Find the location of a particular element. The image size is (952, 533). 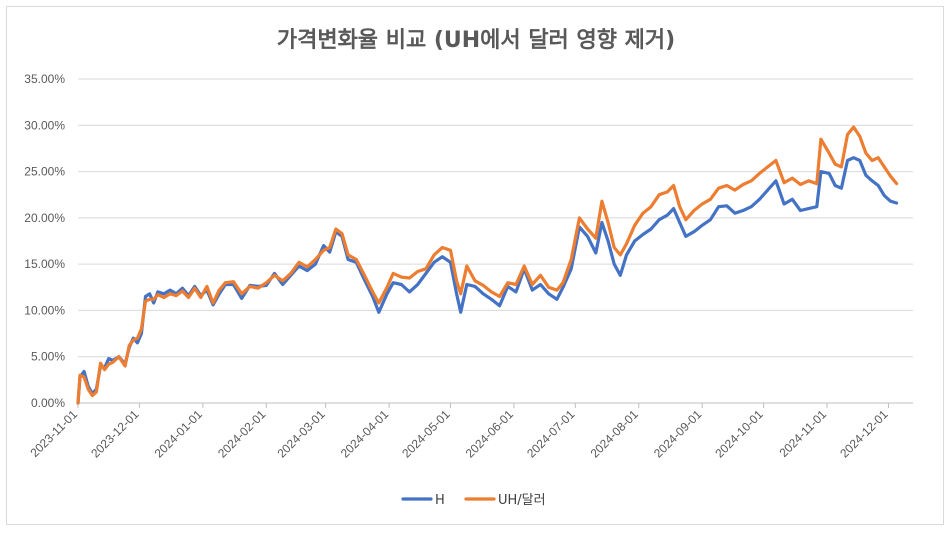

y-tick-label: 20.00% is located at coordinates (44, 218).